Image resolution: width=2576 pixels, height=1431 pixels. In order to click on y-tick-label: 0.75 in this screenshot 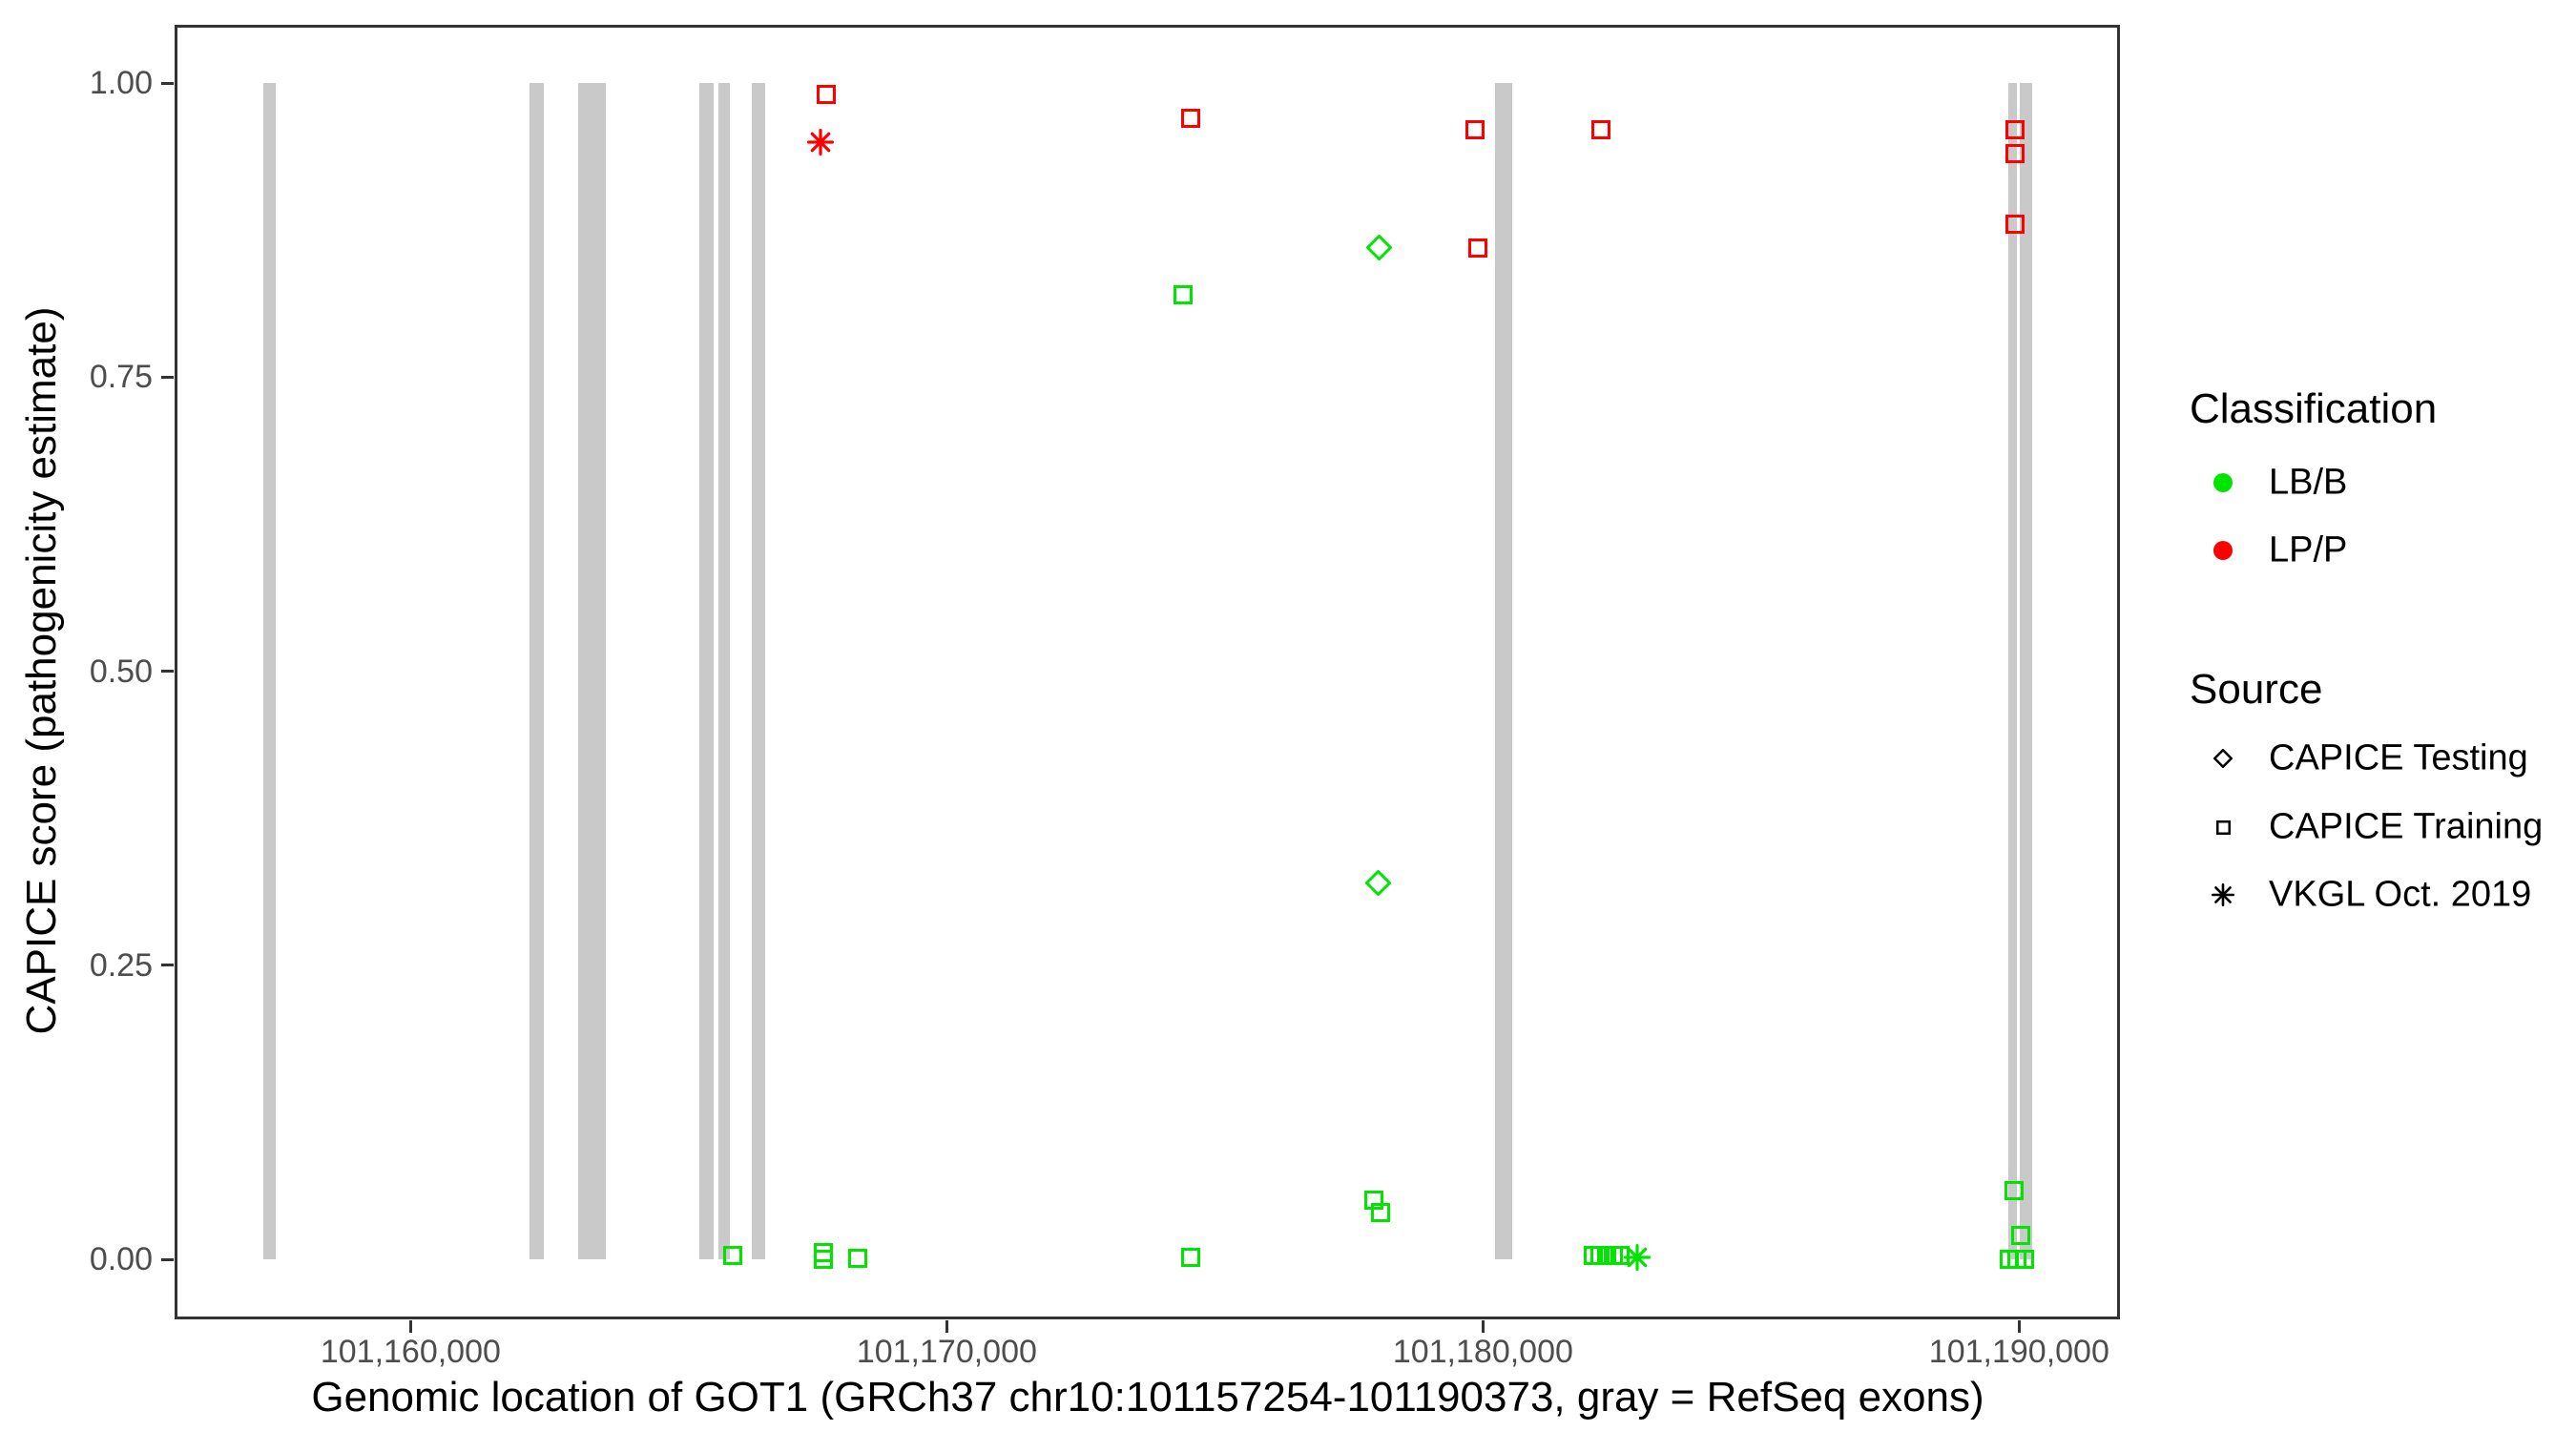, I will do `click(121, 377)`.